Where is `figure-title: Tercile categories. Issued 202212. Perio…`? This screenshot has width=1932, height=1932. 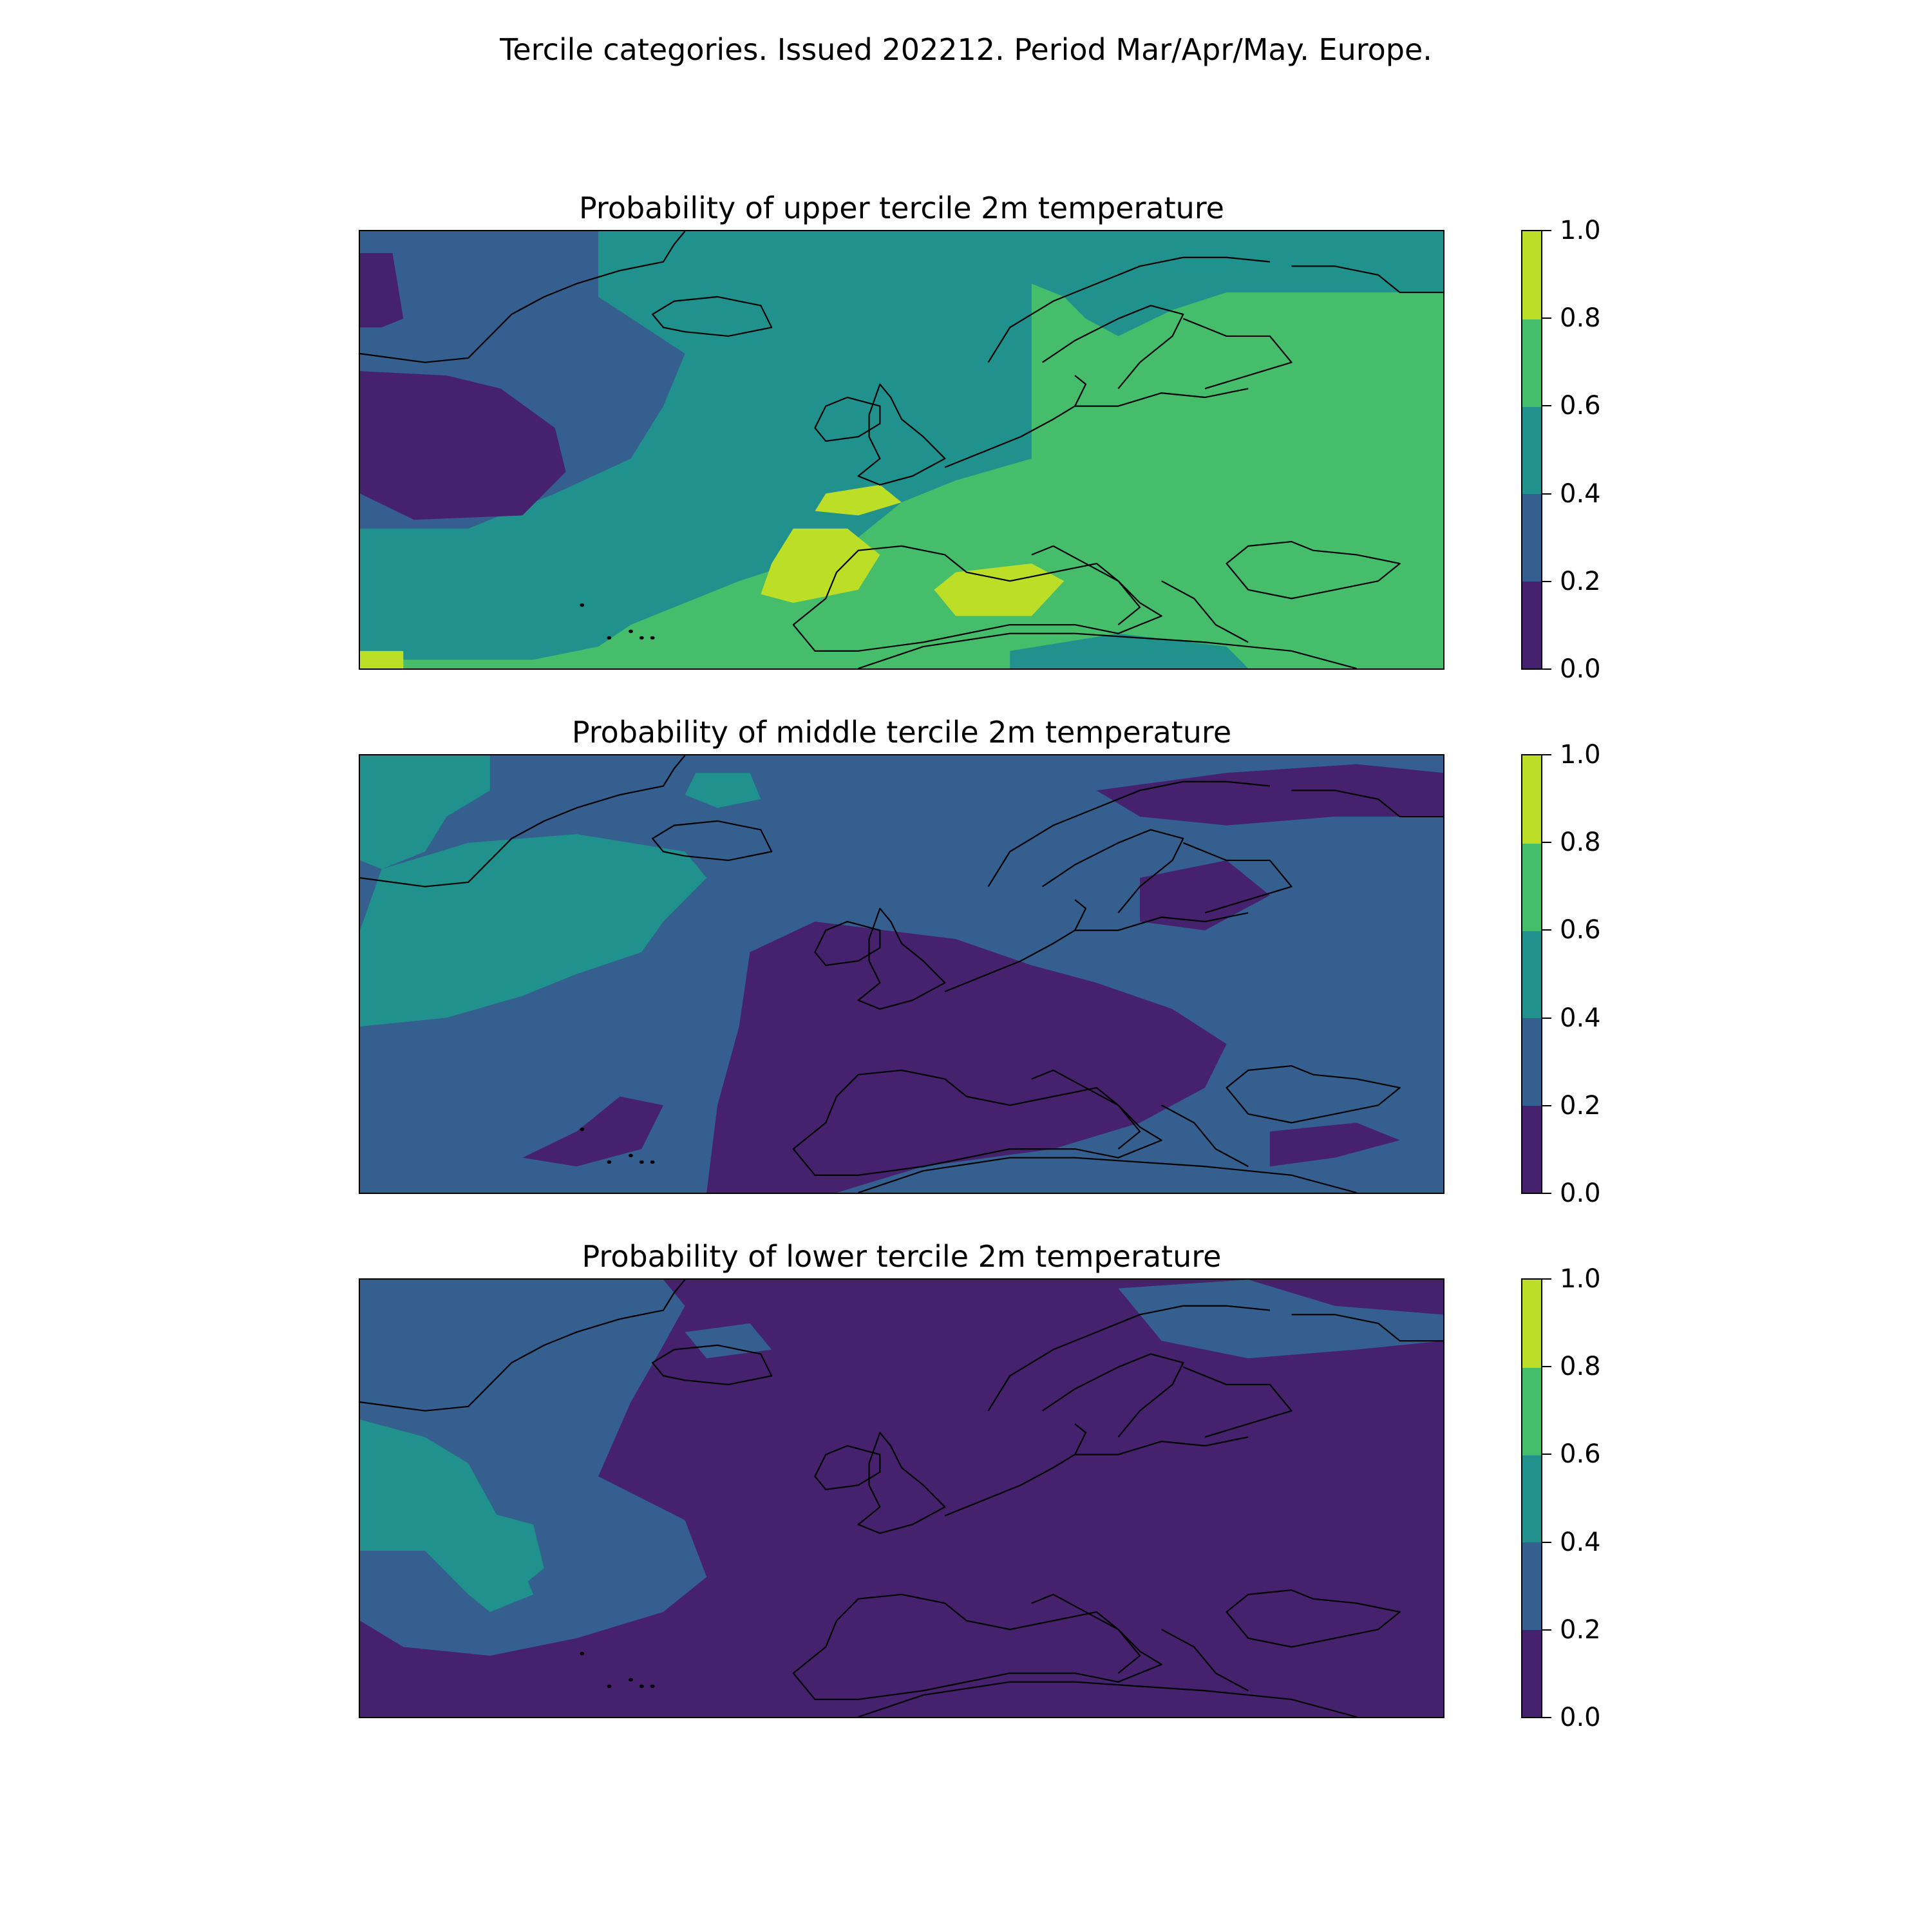
figure-title: Tercile categories. Issued 202212. Perio… is located at coordinates (966, 50).